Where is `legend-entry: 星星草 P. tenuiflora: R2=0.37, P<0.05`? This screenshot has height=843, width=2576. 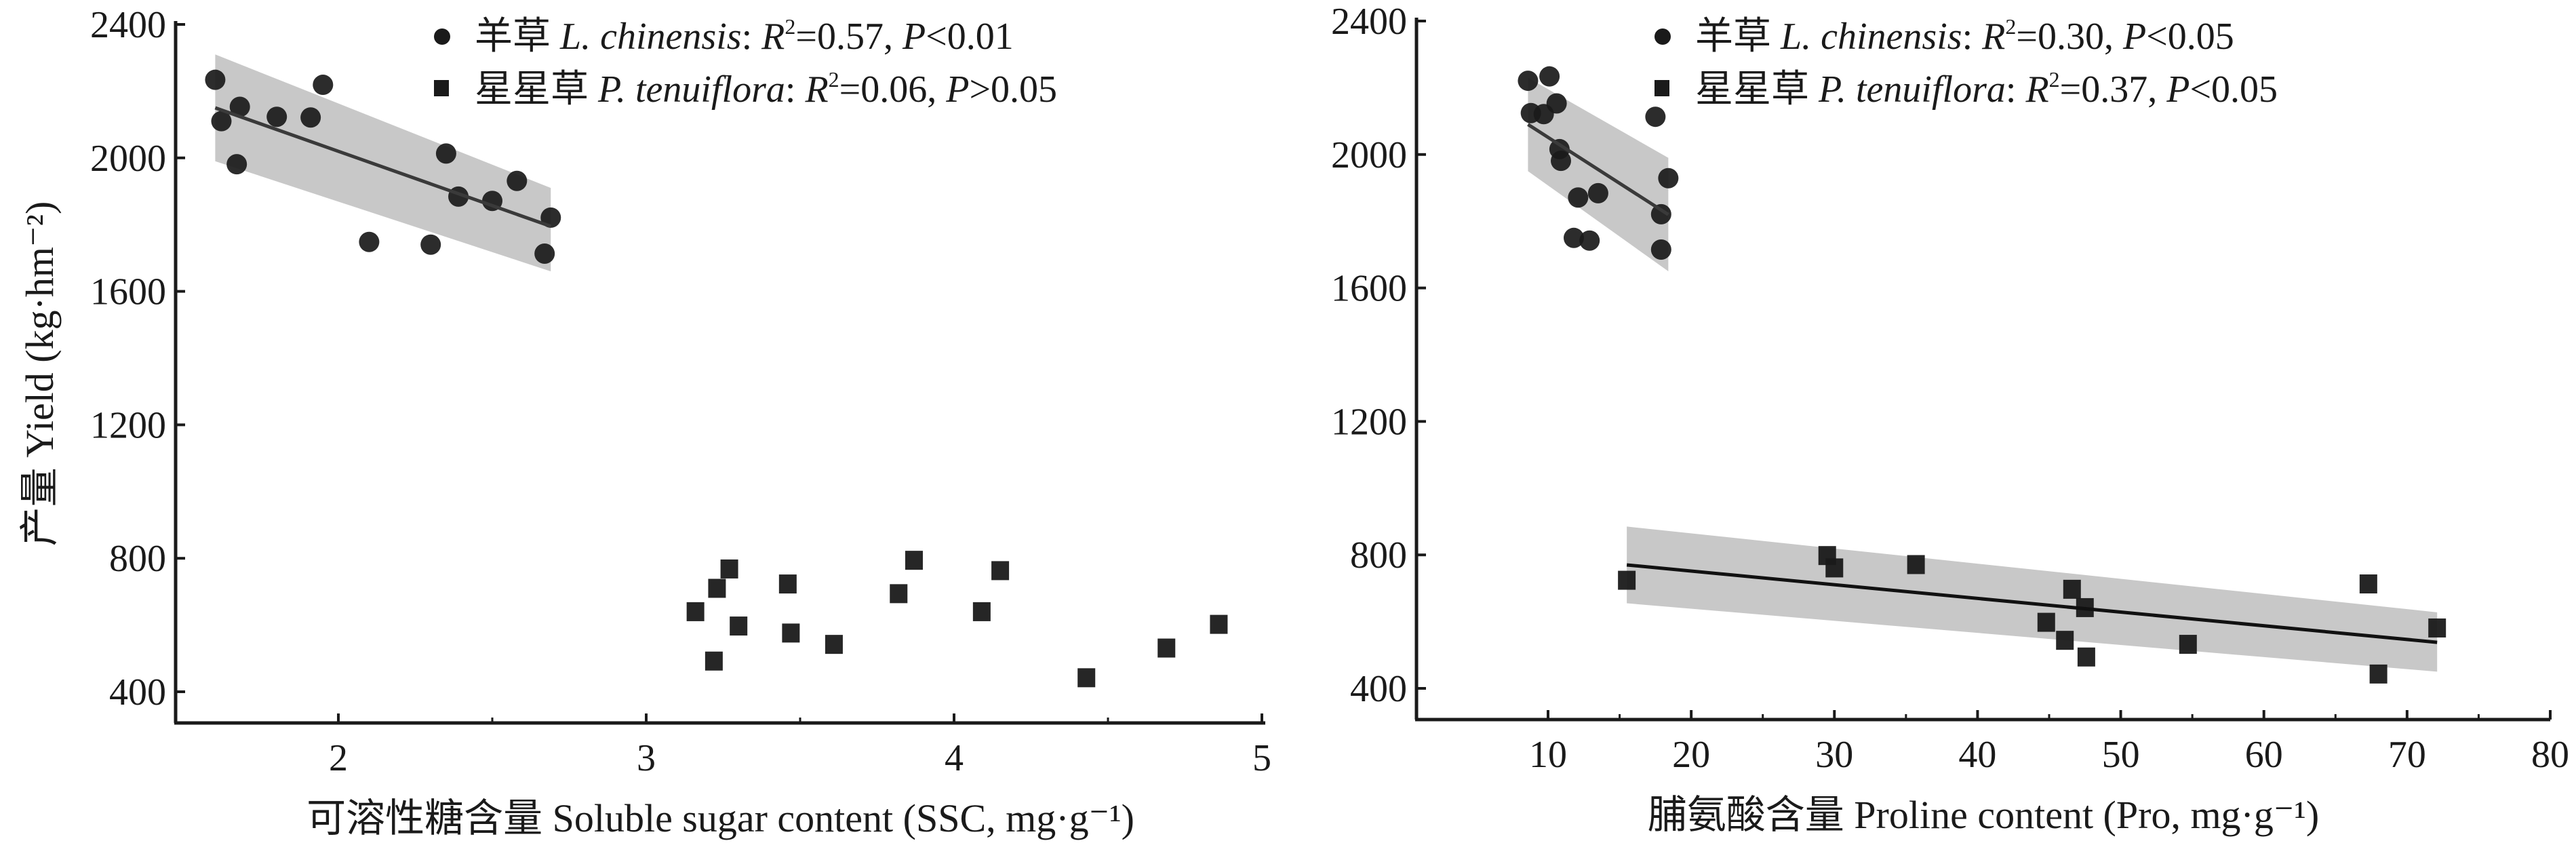 legend-entry: 星星草 P. tenuiflora: R2=0.37, P<0.05 is located at coordinates (1986, 89).